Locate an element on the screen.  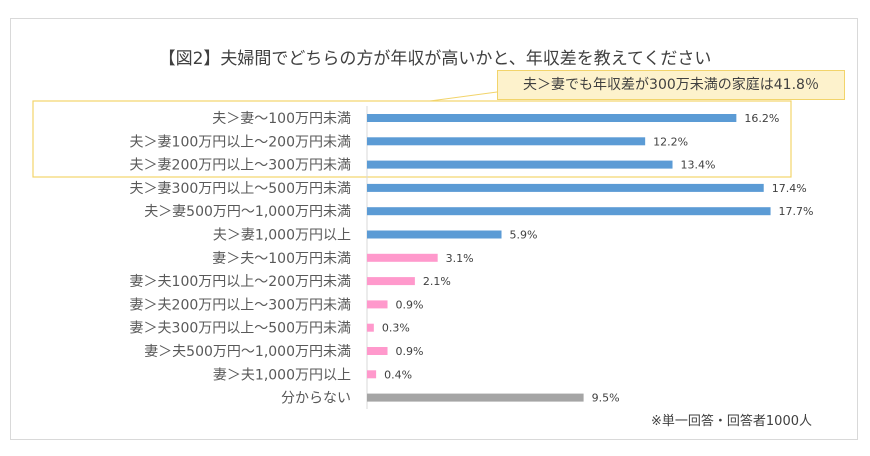
category-label: 妻＞夫500万円〜1,000万円未満 is located at coordinates (247, 352).